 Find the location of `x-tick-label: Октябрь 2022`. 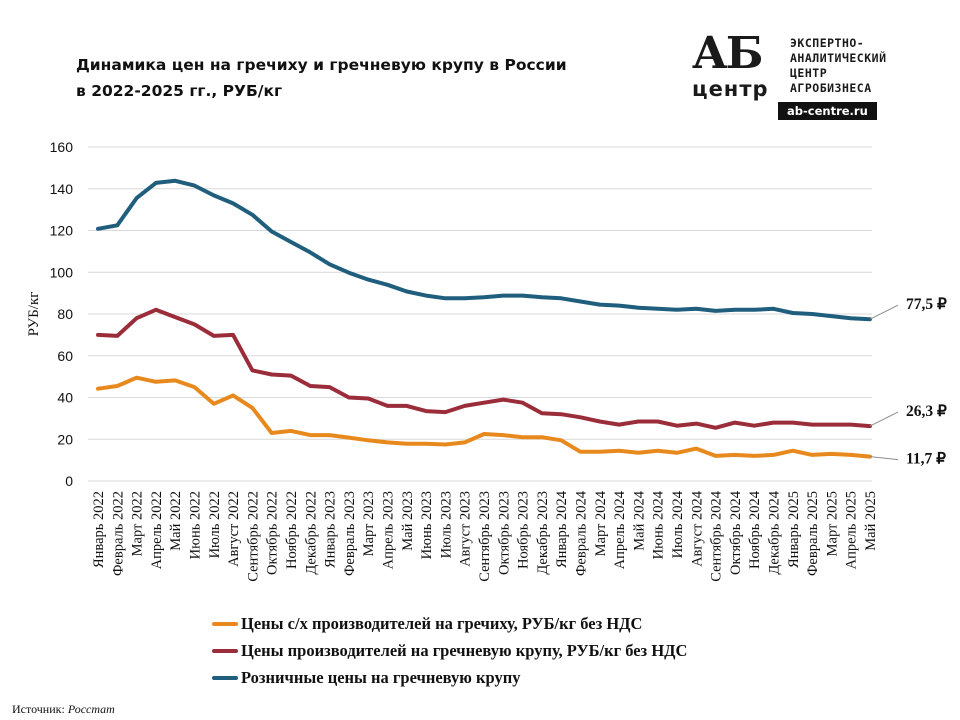

x-tick-label: Октябрь 2022 is located at coordinates (273, 533).